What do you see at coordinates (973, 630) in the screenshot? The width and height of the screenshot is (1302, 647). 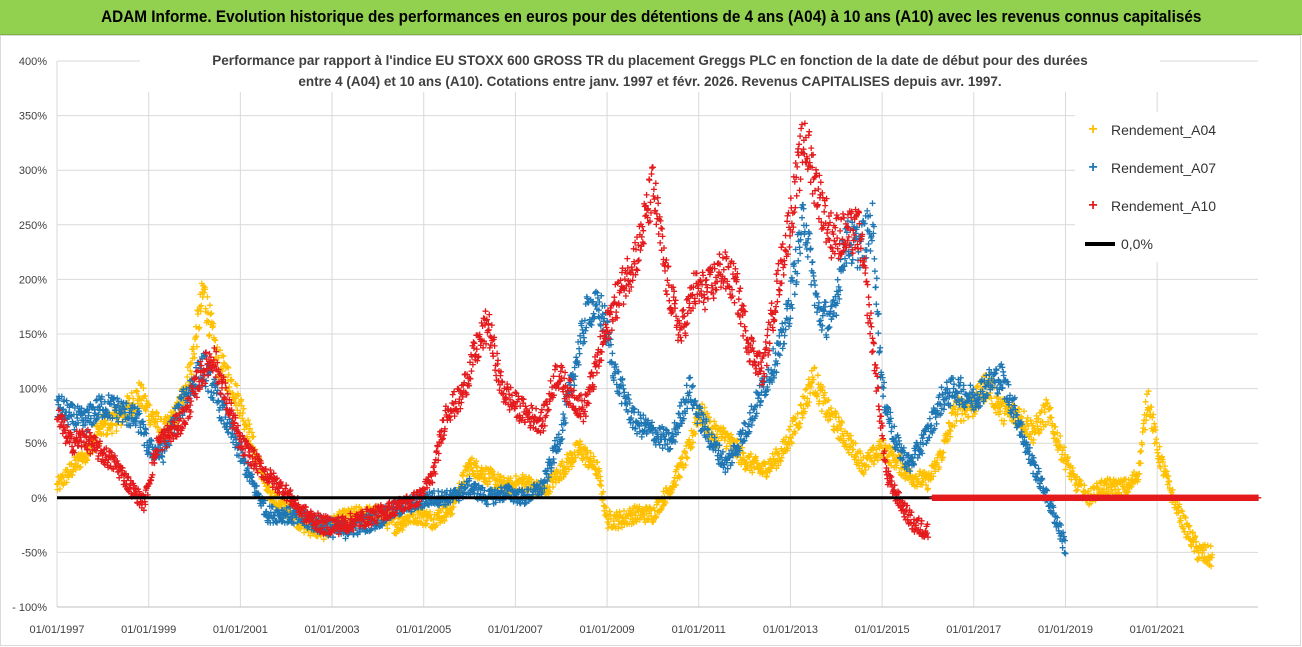 I see `x-tick-label-10: 01/01/2017` at bounding box center [973, 630].